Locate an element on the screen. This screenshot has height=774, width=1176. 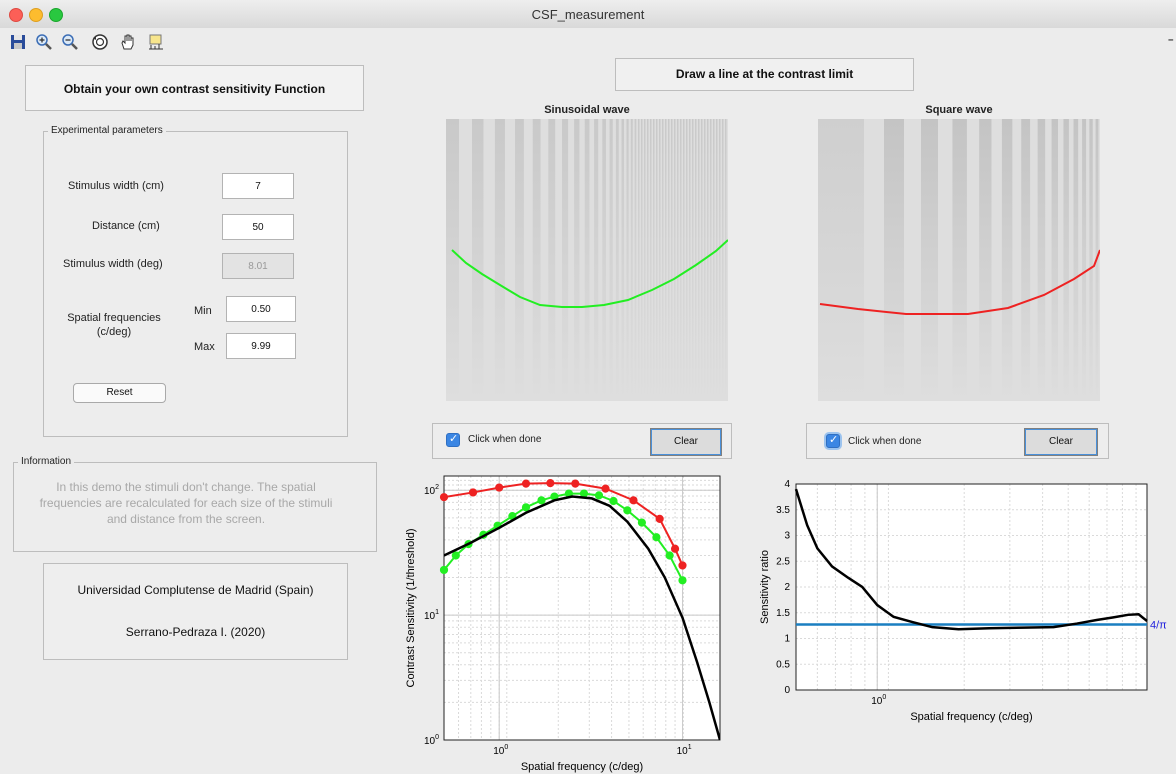
y-tick-label: 3.5 is located at coordinates (783, 510).